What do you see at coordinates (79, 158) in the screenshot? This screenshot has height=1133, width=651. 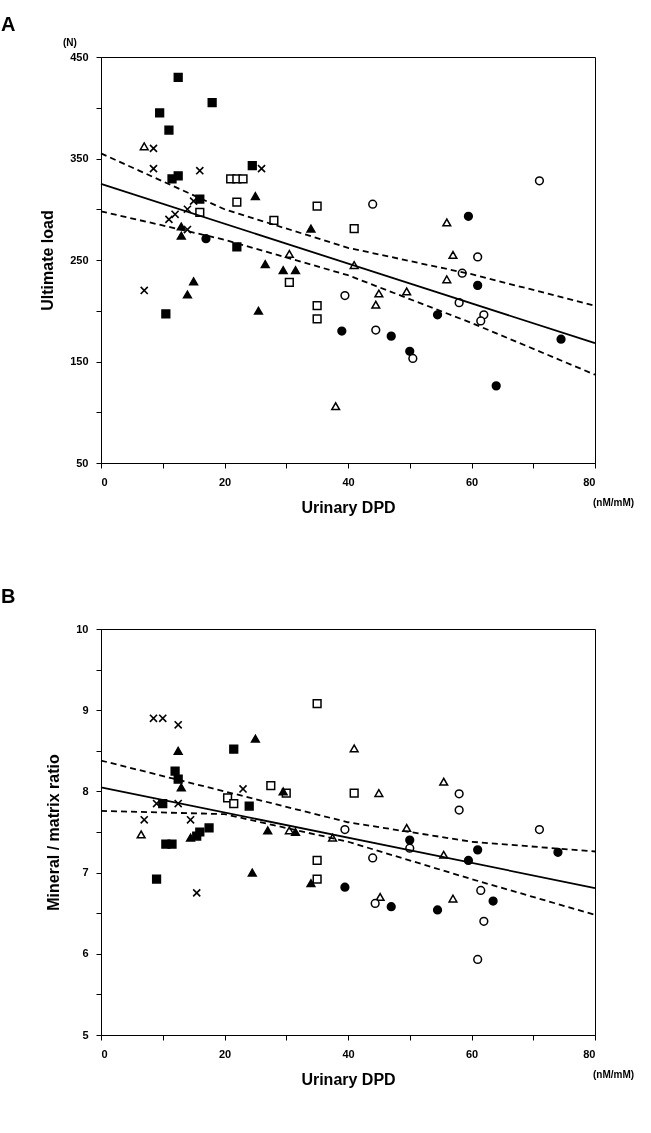 I see `y-tick-label: 350` at bounding box center [79, 158].